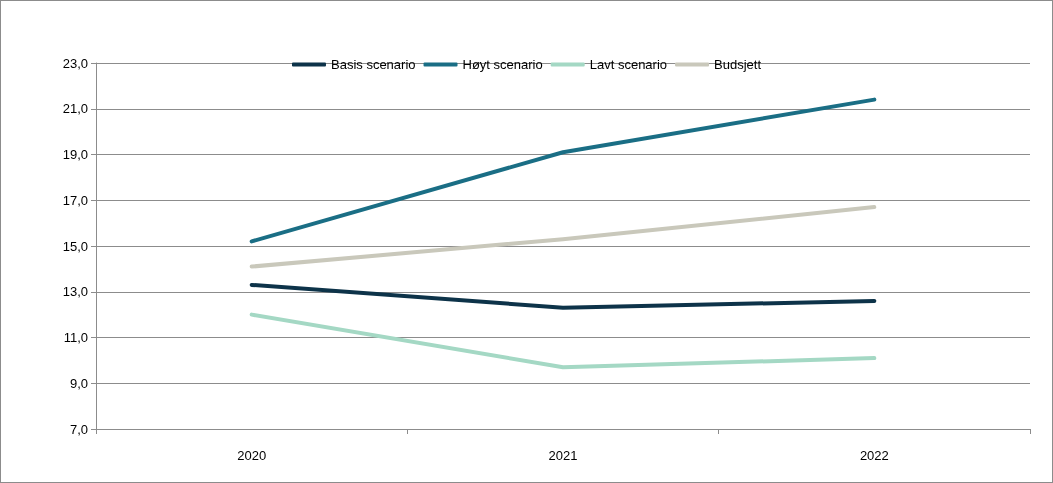  Describe the element at coordinates (373, 64) in the screenshot. I see `legend-label: Basis scenario` at that location.